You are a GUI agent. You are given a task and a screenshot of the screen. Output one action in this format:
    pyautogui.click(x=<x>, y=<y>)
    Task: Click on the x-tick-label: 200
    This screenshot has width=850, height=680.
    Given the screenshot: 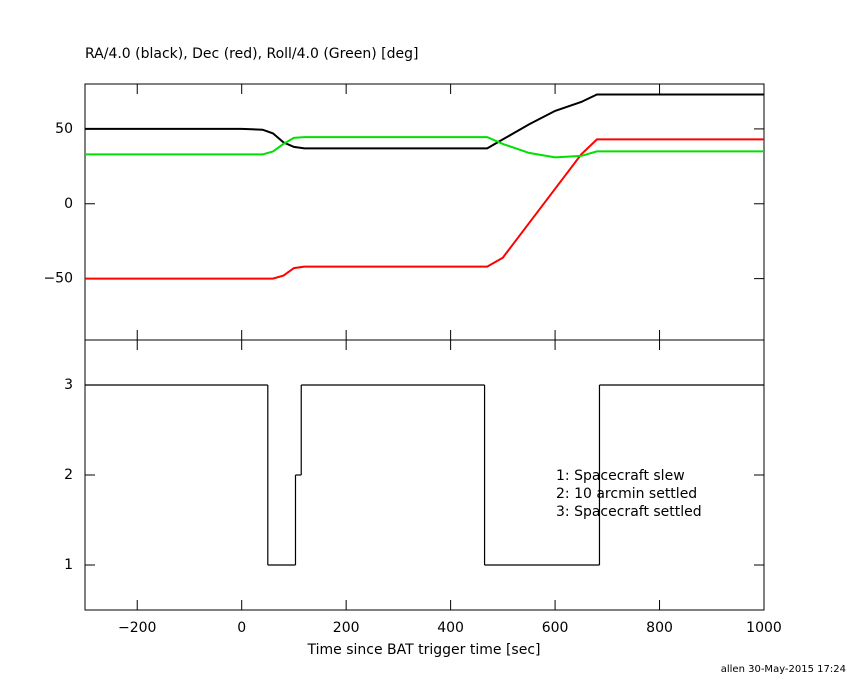 What is the action you would take?
    pyautogui.click(x=346, y=628)
    